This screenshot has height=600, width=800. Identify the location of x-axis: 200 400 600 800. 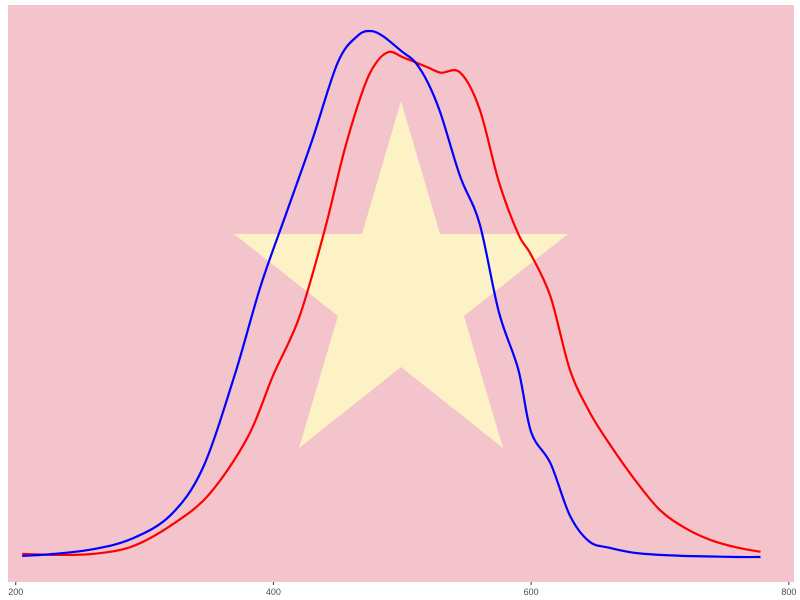
(402, 589).